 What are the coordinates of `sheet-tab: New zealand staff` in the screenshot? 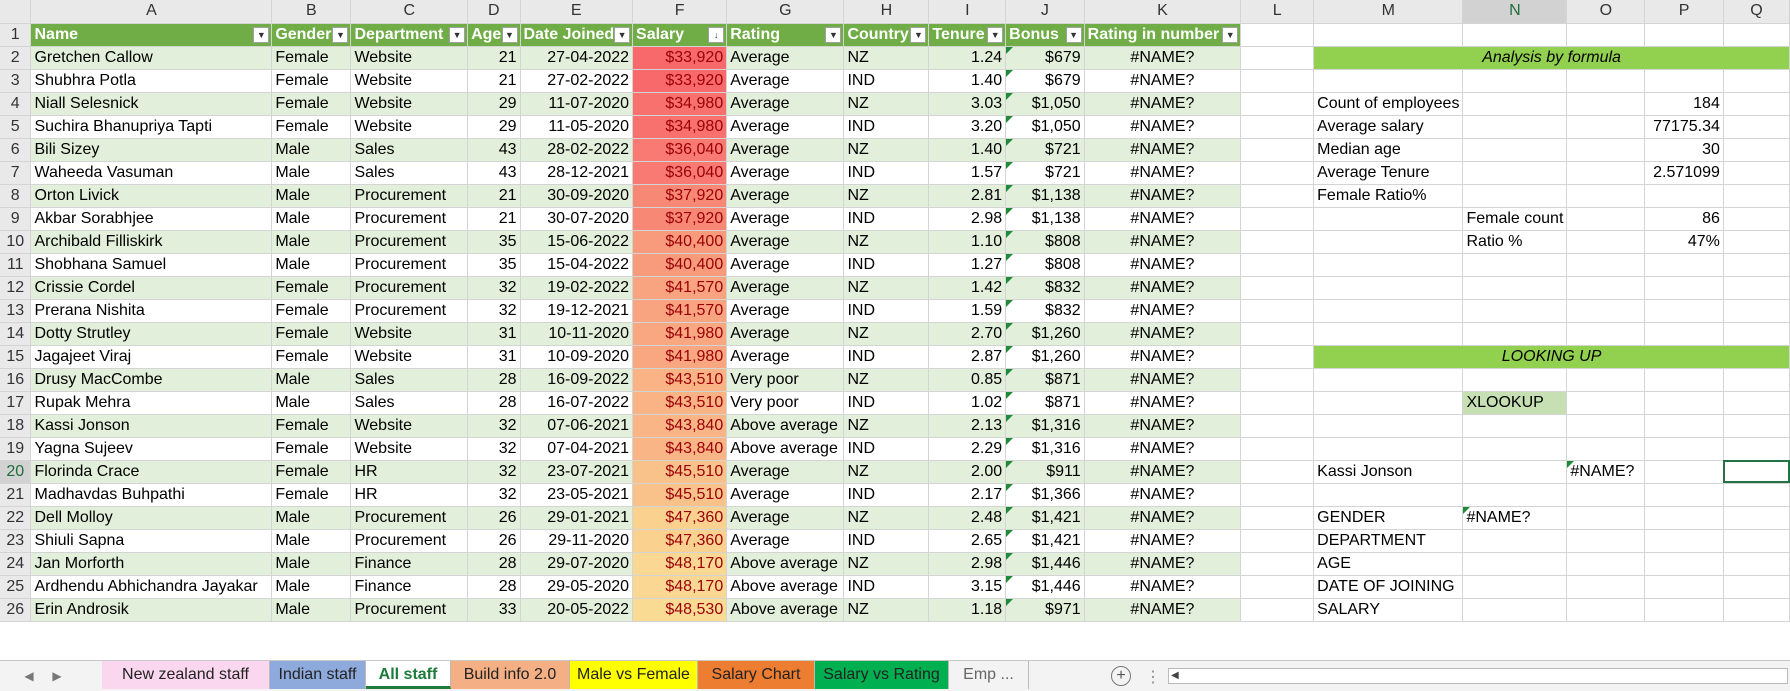 It's located at (186, 675).